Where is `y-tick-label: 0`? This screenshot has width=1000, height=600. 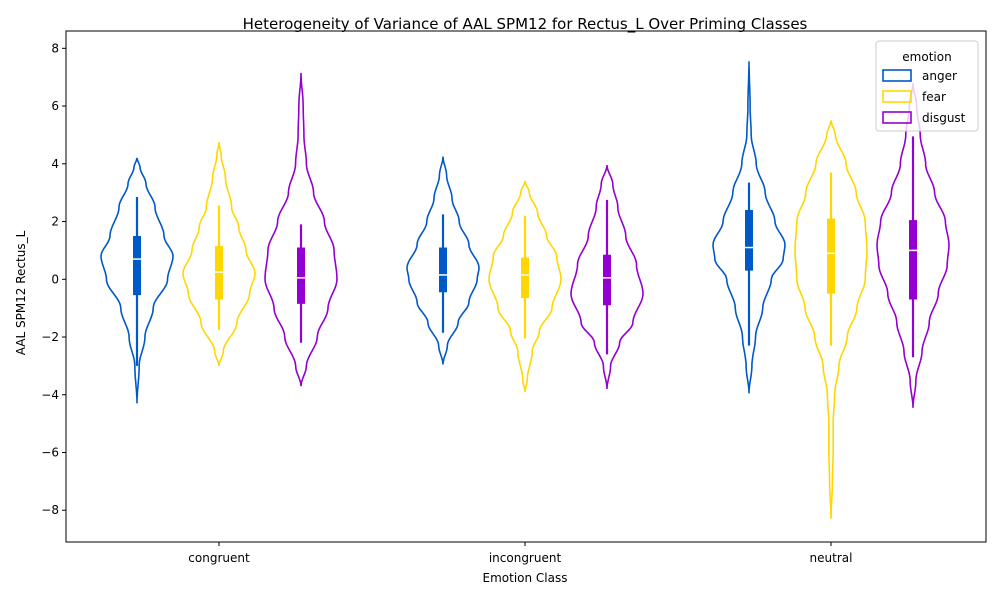
y-tick-label: 0 is located at coordinates (55, 279).